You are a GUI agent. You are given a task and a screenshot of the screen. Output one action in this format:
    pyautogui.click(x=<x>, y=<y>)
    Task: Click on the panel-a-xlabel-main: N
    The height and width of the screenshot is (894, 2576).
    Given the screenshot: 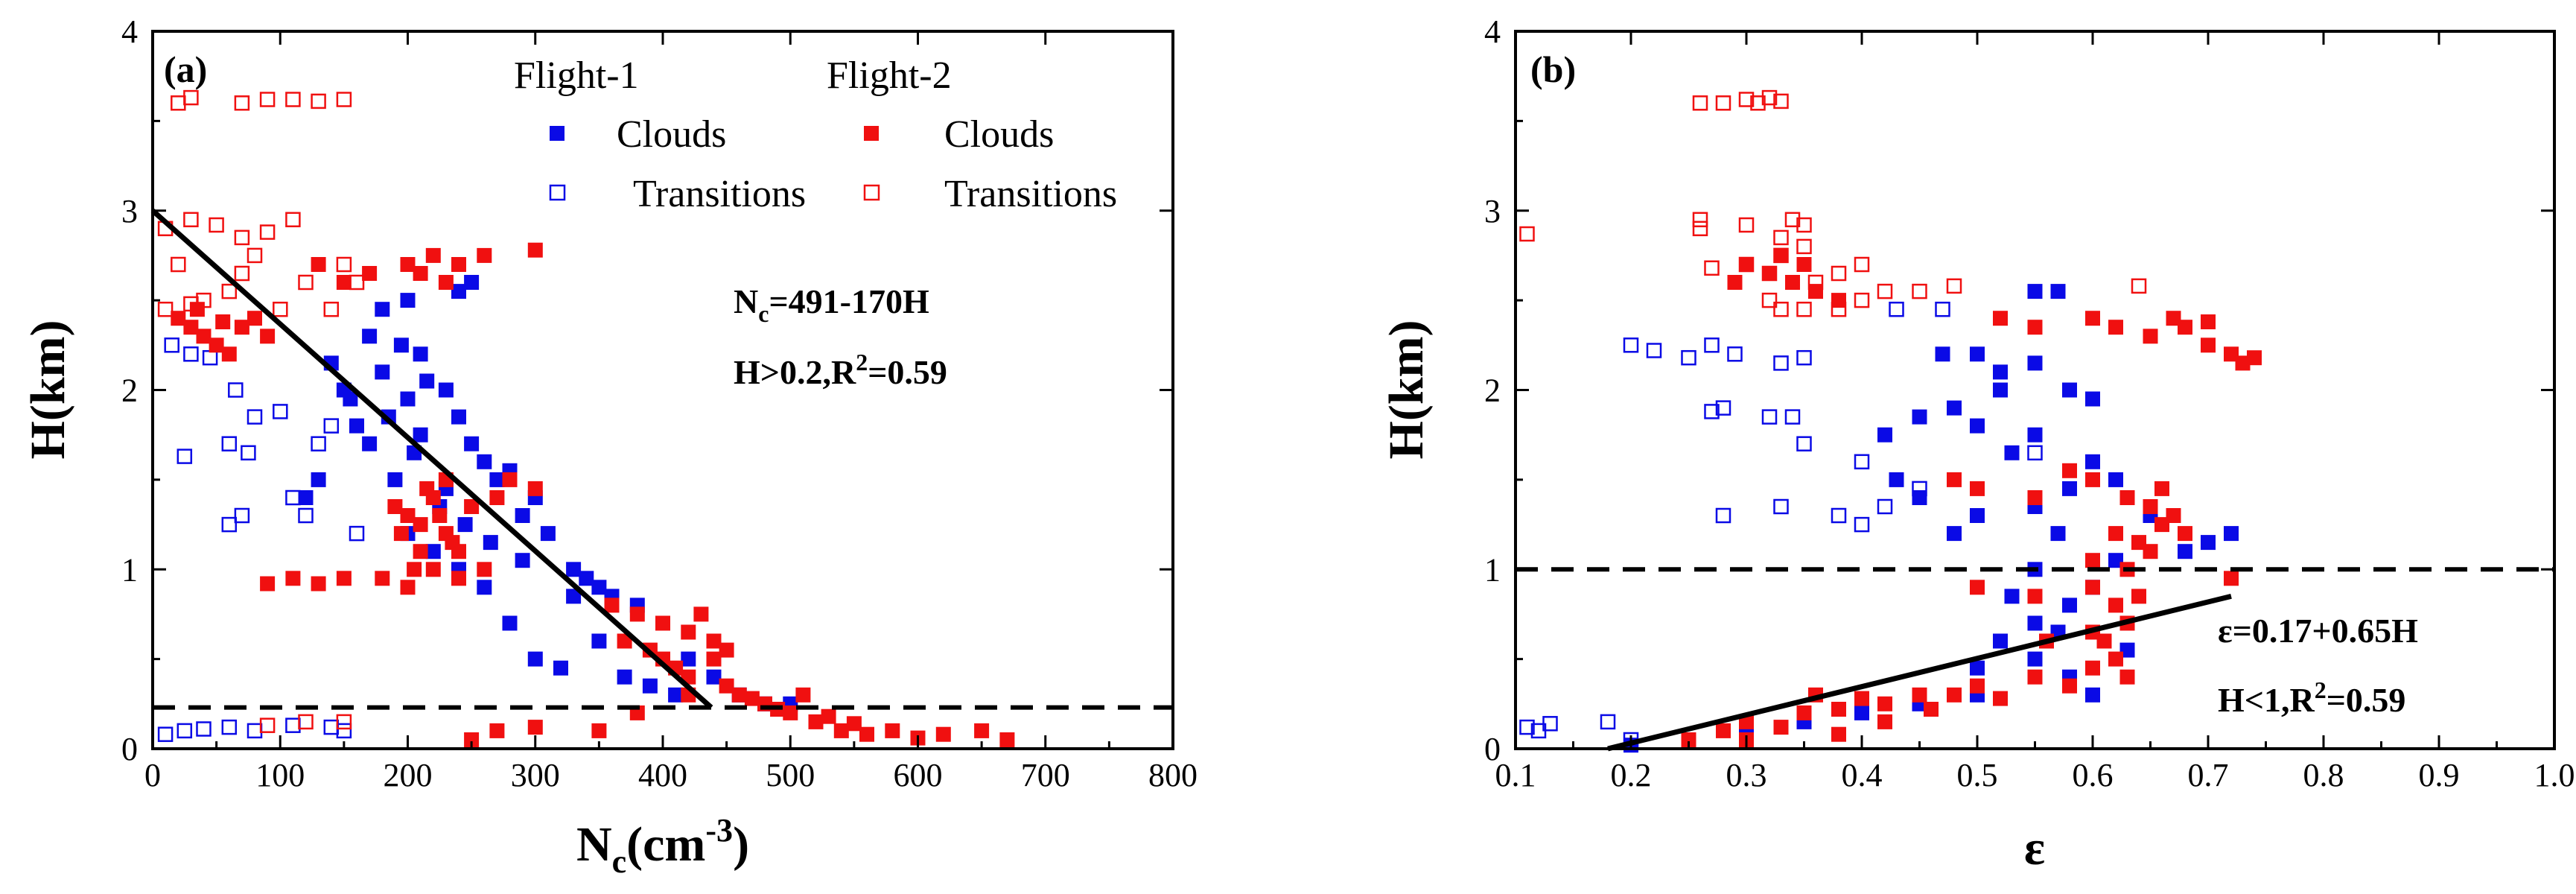 What is the action you would take?
    pyautogui.click(x=594, y=844)
    